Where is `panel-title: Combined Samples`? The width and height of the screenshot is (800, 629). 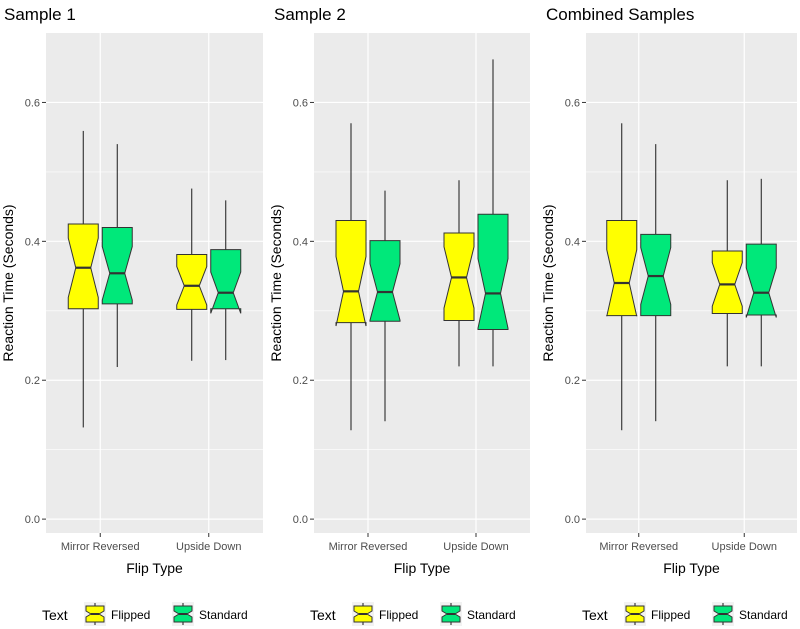 panel-title: Combined Samples is located at coordinates (620, 14).